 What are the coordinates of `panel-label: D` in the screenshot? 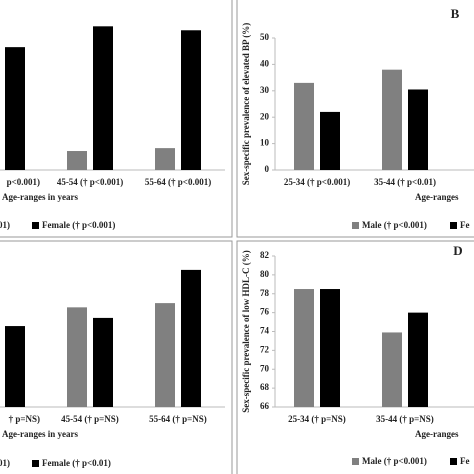 It's located at (457, 250).